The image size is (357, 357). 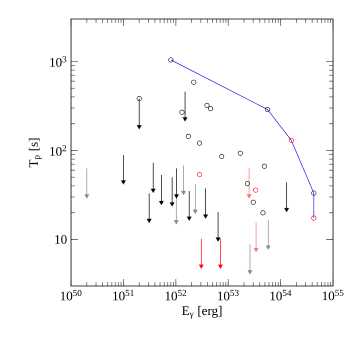 What do you see at coordinates (176, 295) in the screenshot?
I see `x-tick-label: 10$^{52}$` at bounding box center [176, 295].